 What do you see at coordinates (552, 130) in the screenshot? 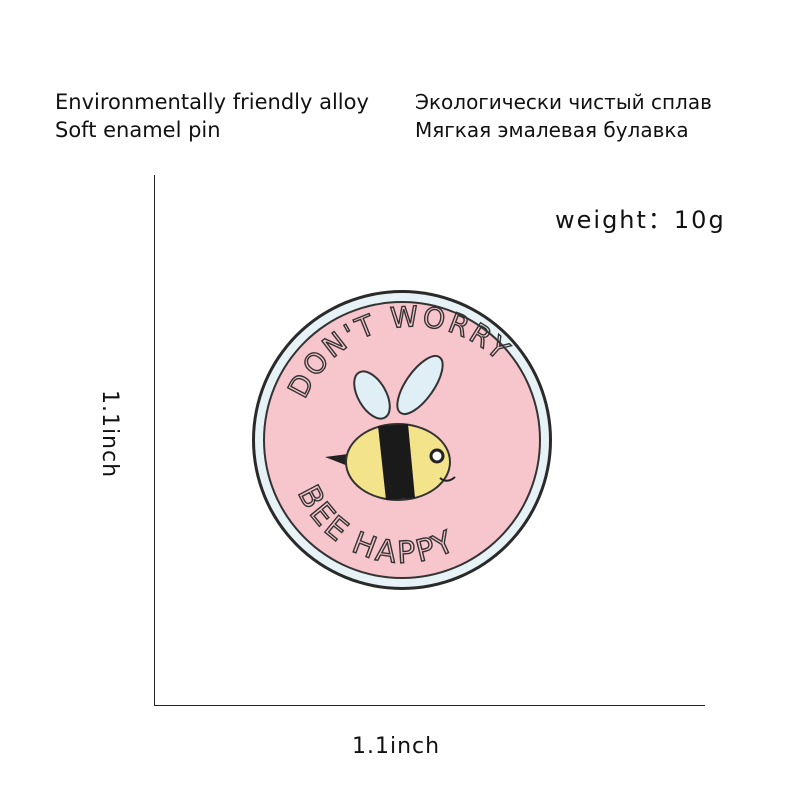
I see `feature-ru-2: Мягкая эмалевая булавка` at bounding box center [552, 130].